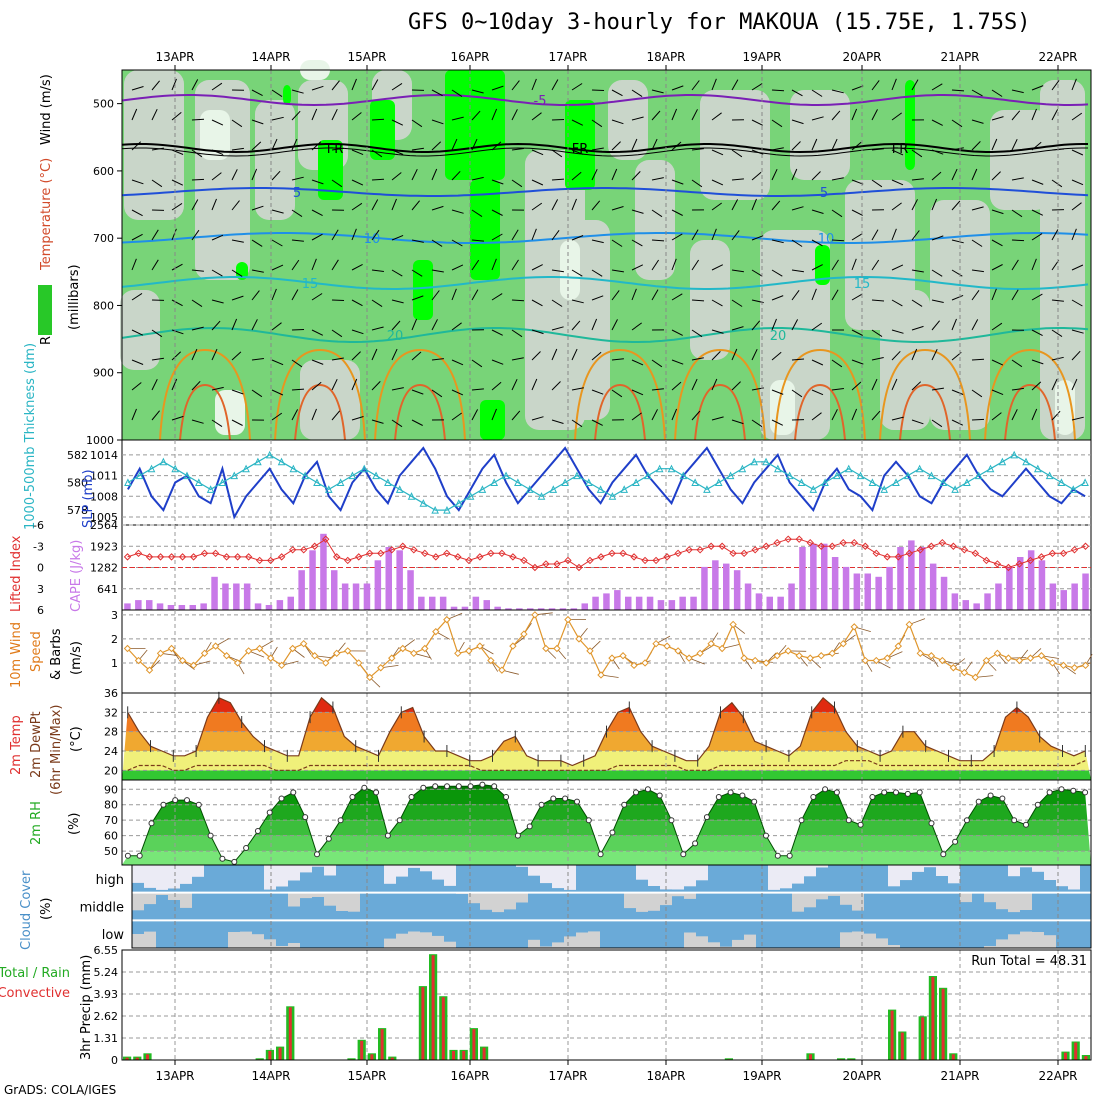 The image size is (1100, 1100). I want to click on li-tick-label: -6, so click(38, 525).